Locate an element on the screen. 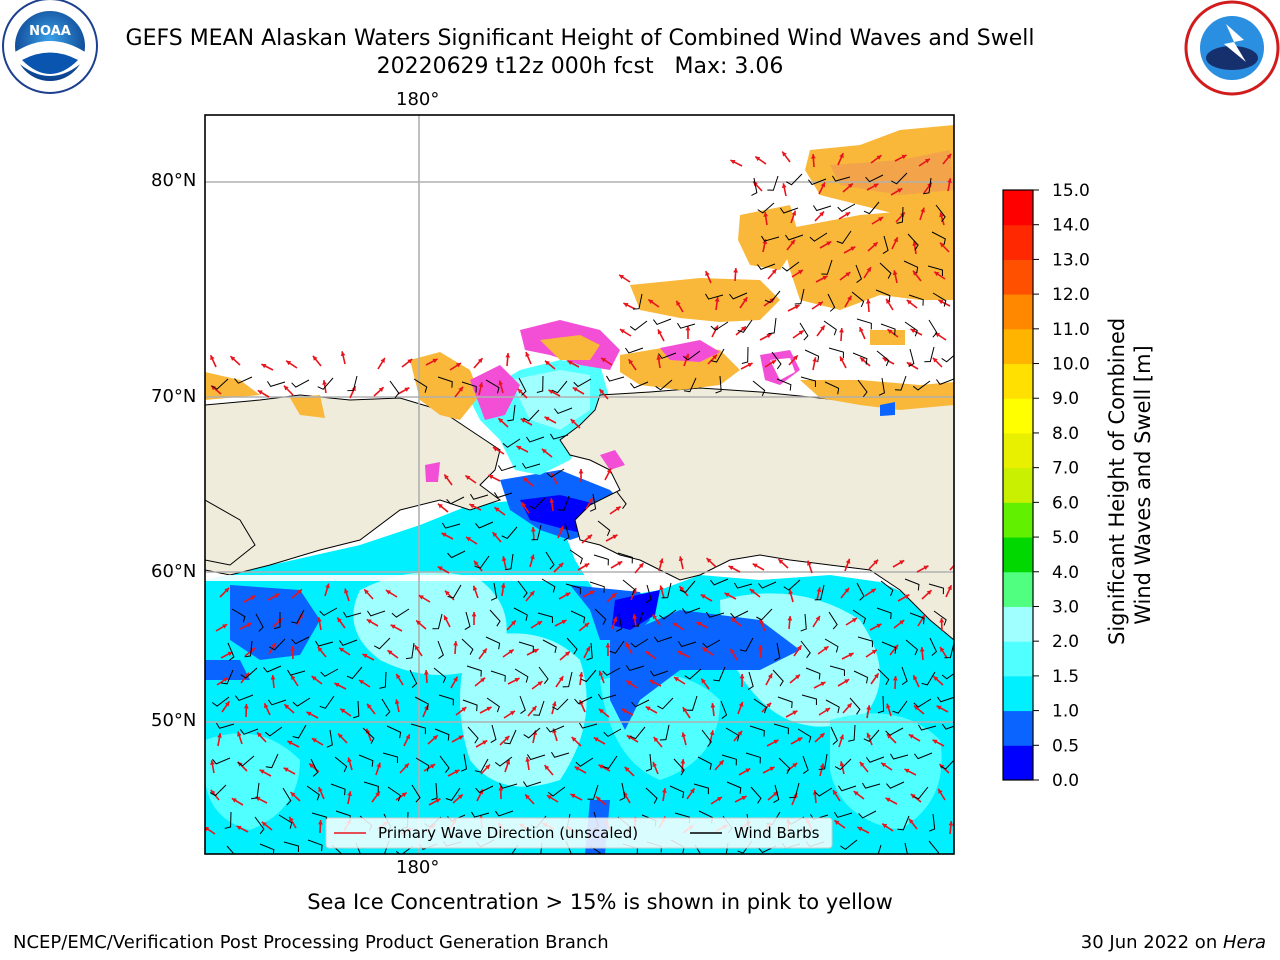 The image size is (1280, 960). legend-wind-label: Wind Barbs is located at coordinates (777, 833).